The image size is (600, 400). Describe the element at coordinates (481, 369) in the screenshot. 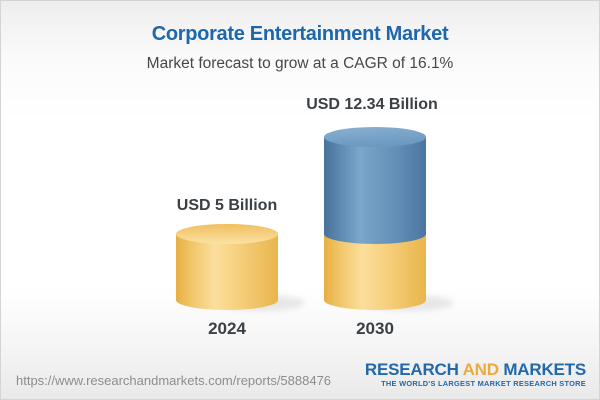

I see `logo-word-and: AND` at that location.